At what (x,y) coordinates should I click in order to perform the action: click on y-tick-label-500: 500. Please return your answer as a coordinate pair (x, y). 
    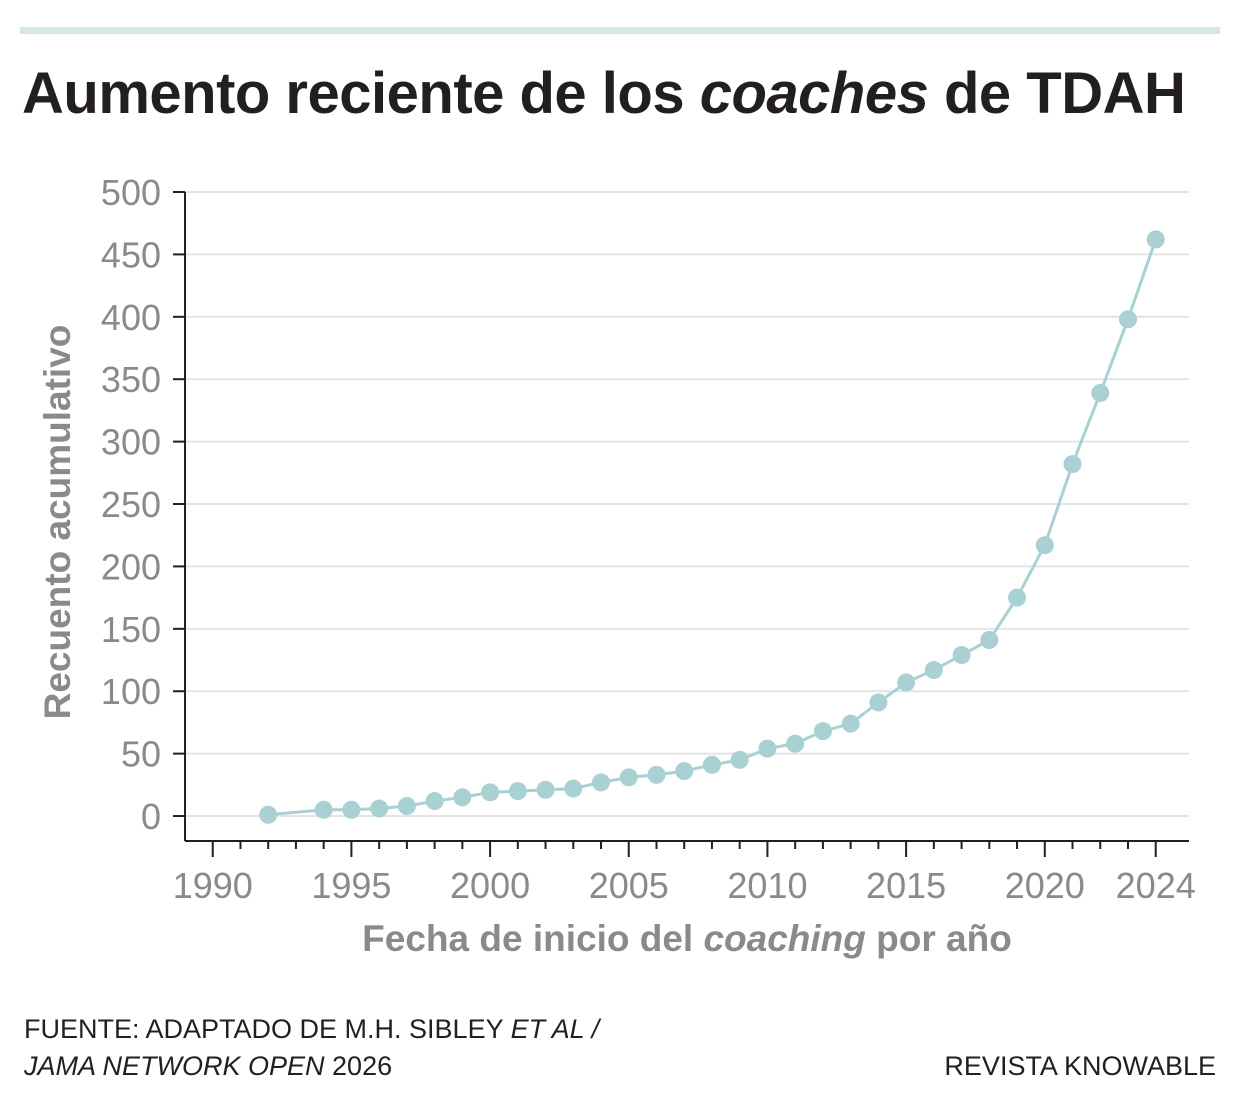
    Looking at the image, I should click on (131, 192).